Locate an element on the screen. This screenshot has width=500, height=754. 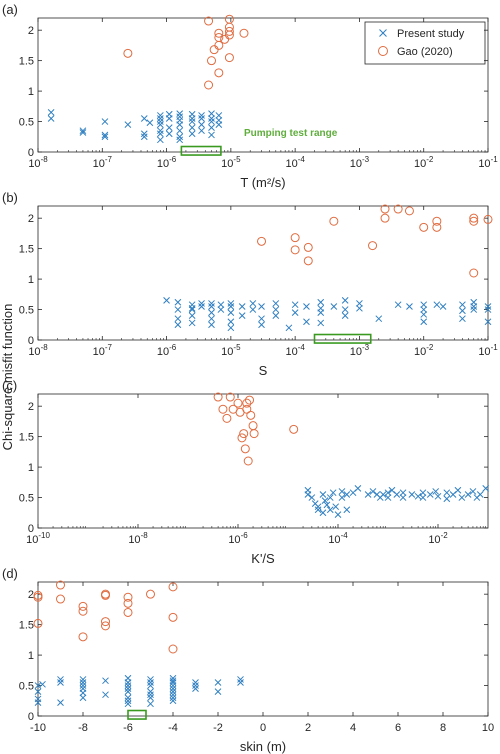
x-tick-label: 0 is located at coordinates (263, 728).